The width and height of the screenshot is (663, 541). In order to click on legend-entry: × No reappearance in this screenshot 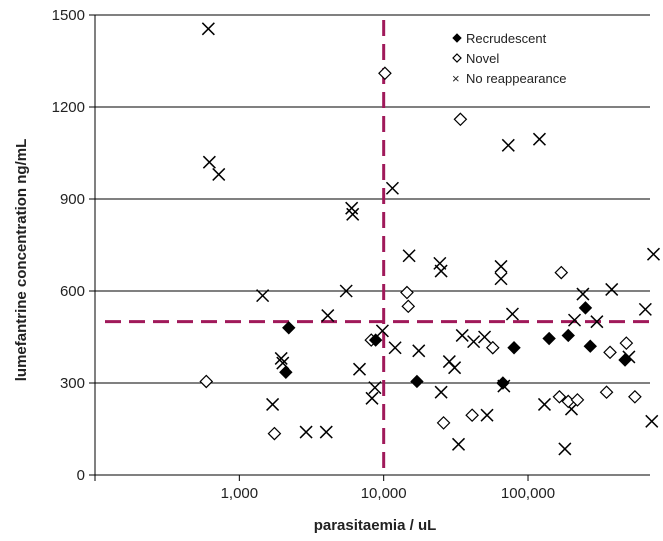, I will do `click(509, 78)`.